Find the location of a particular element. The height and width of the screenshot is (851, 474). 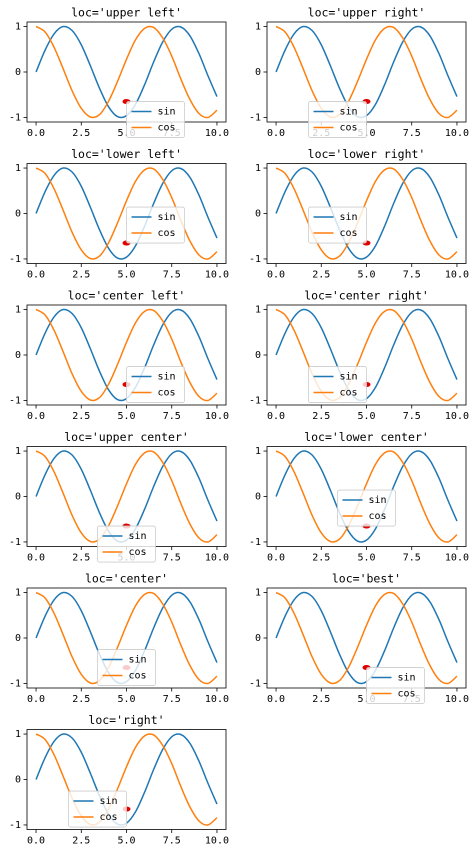

chart-title: loc='best' is located at coordinates (366, 579).